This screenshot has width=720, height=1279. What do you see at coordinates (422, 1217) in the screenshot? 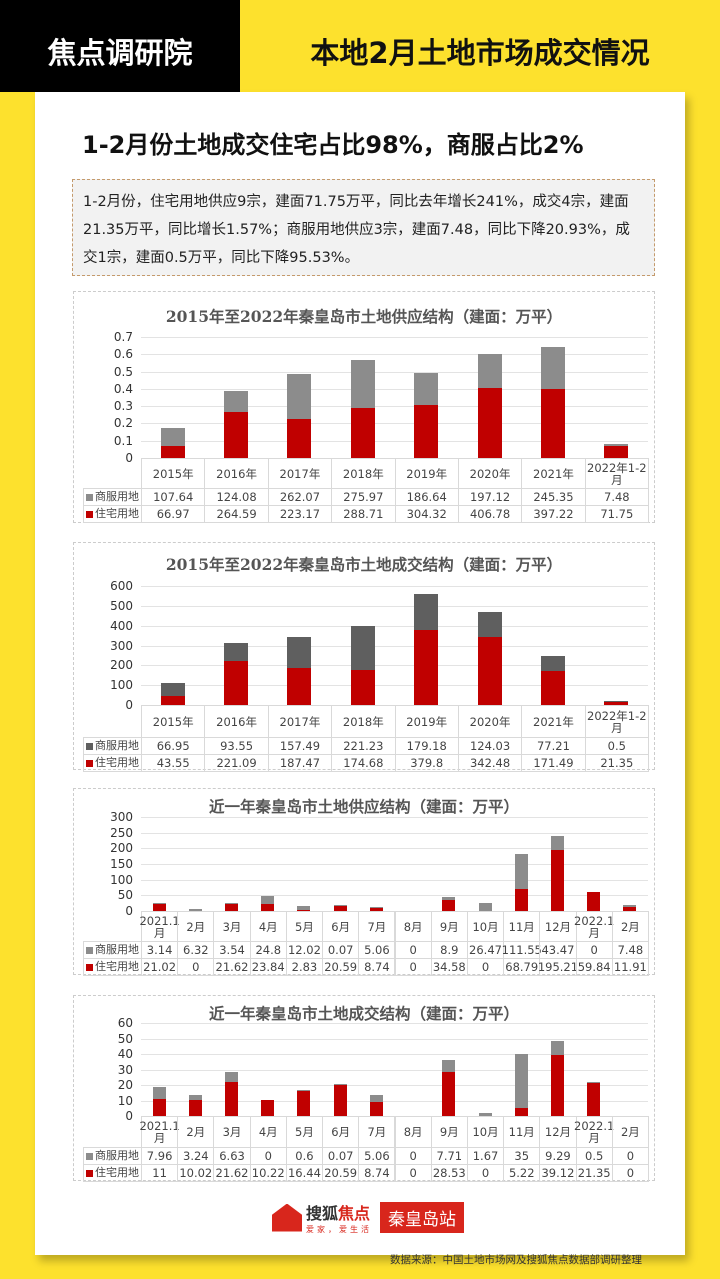
I see `station-badge: 秦皇岛站` at bounding box center [422, 1217].